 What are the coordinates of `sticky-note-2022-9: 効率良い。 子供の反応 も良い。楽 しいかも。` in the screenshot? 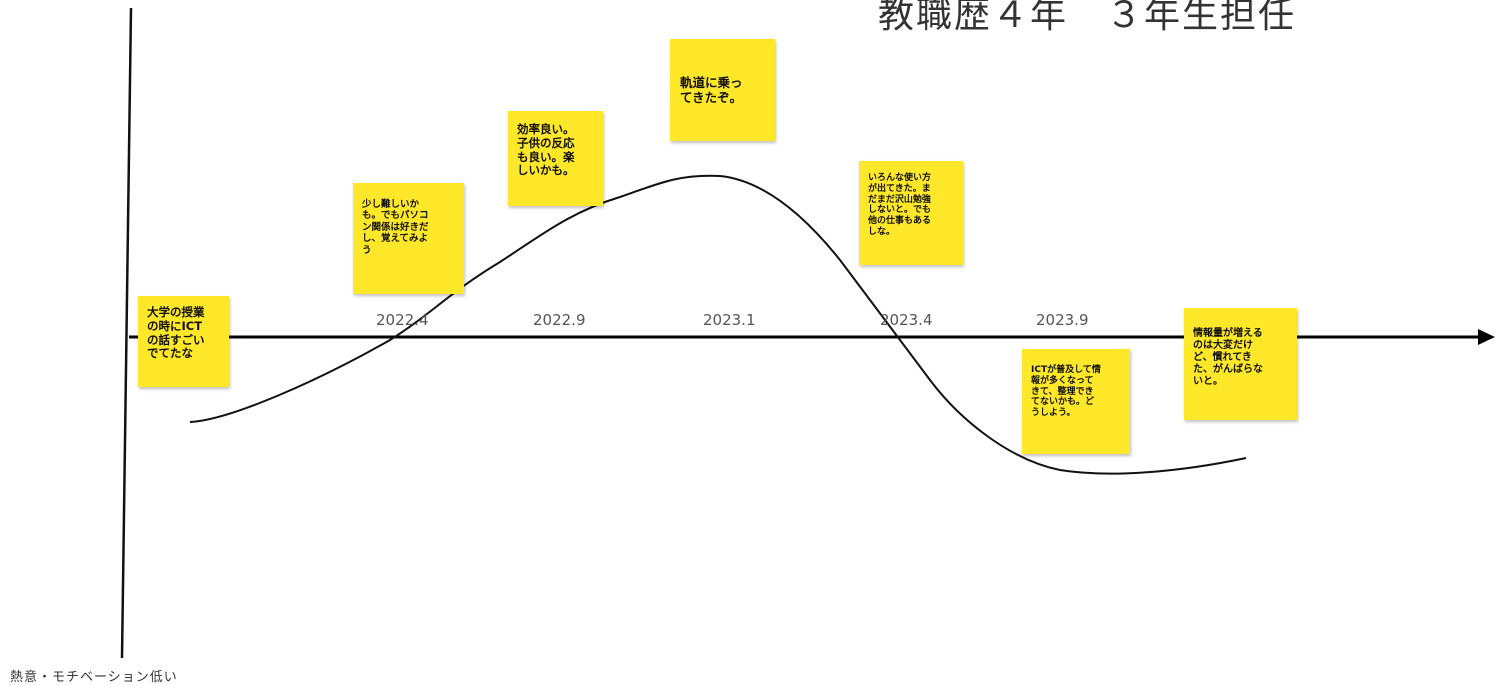 It's located at (555, 158).